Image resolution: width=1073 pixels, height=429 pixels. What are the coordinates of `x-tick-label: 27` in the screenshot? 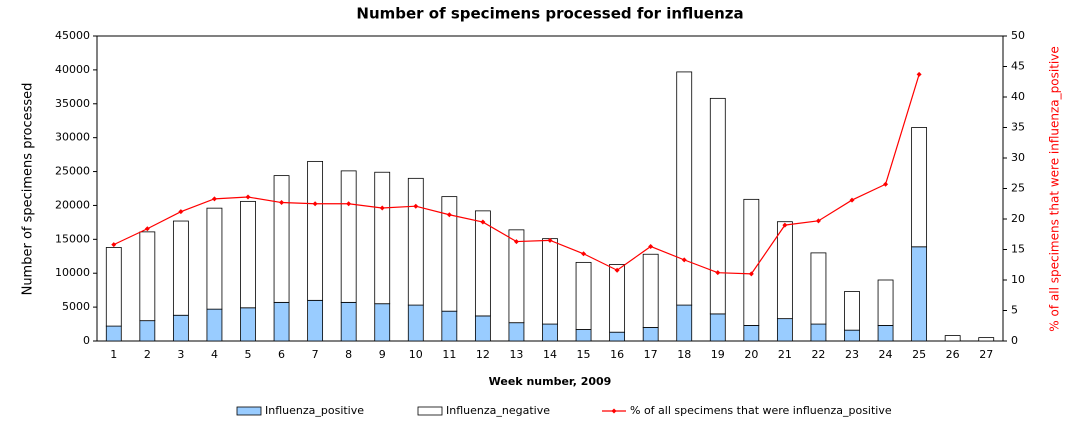 It's located at (986, 354).